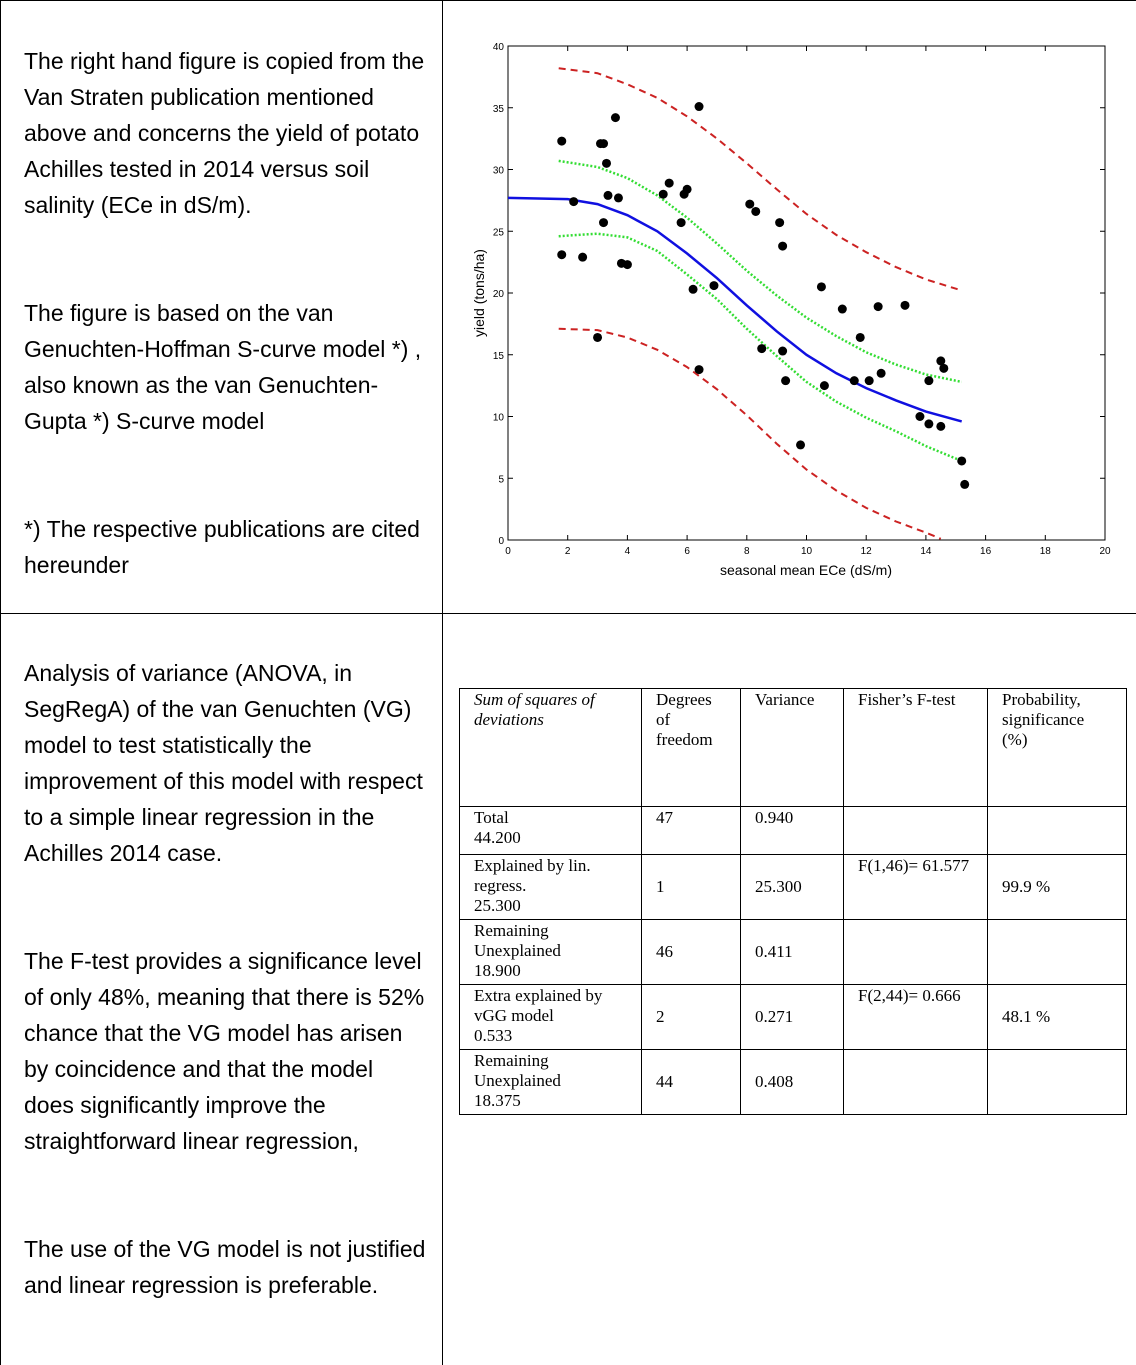 The image size is (1136, 1365). Describe the element at coordinates (691, 830) in the screenshot. I see `df-cell: 47` at that location.